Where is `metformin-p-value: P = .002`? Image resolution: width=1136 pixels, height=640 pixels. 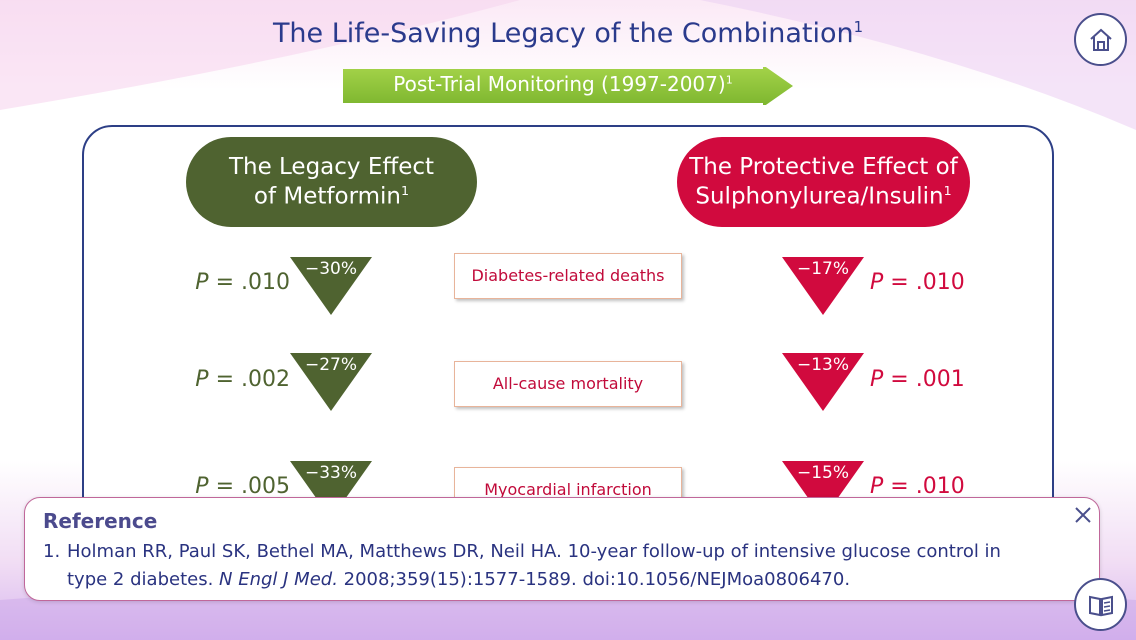 metformin-p-value: P = .002 is located at coordinates (242, 379).